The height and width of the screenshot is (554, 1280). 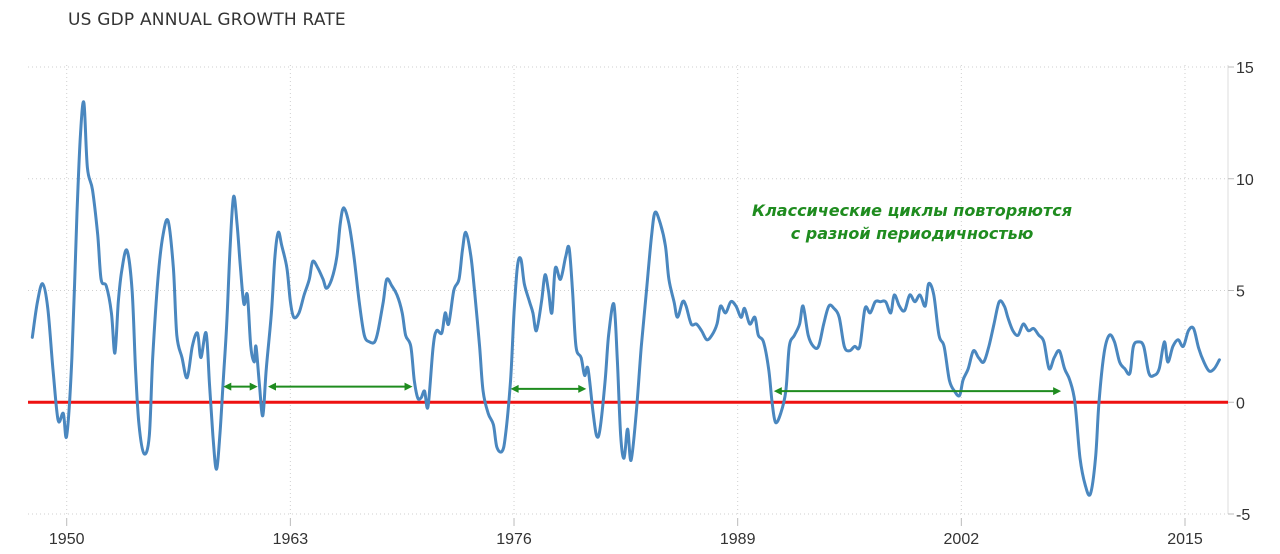 I want to click on chart-title: US GDP ANNUAL GROWTH RATE, so click(x=207, y=20).